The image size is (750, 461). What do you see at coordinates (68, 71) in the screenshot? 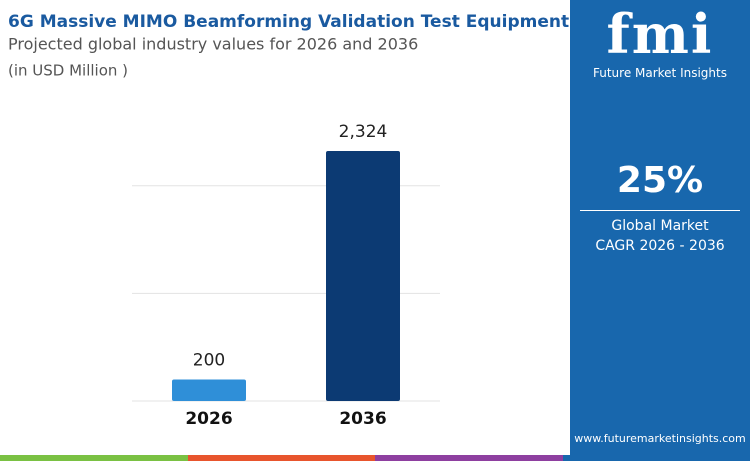
I see `unit-label: (in USD Million )` at bounding box center [68, 71].